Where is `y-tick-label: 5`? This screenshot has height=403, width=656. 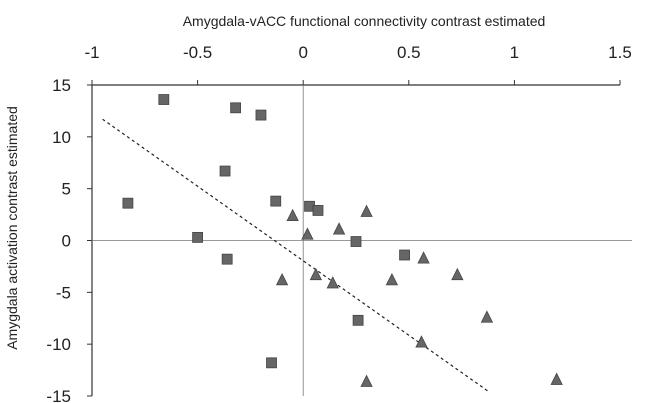
y-tick-label: 5 is located at coordinates (66, 189).